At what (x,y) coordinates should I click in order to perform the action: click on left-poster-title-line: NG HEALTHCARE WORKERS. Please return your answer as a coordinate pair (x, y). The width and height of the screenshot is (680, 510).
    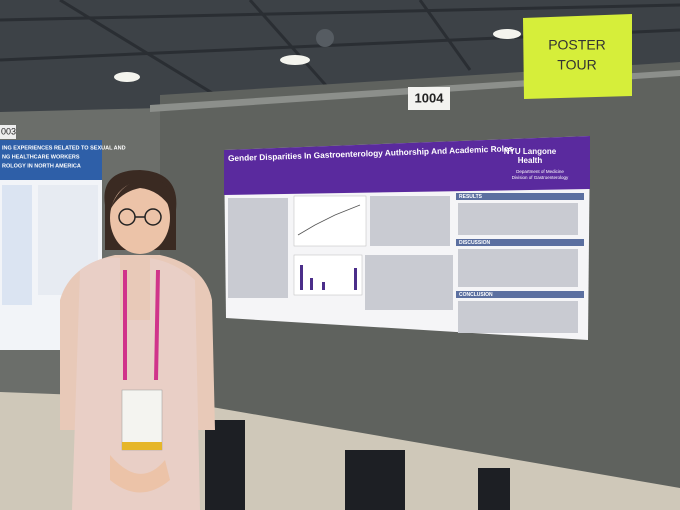
    Looking at the image, I should click on (41, 157).